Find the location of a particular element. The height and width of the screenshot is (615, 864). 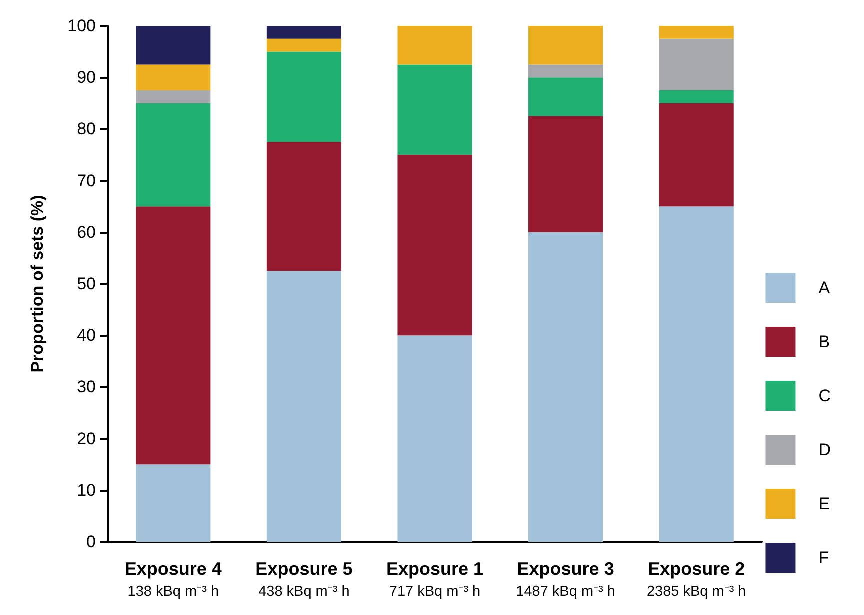

x-tick-label: Exposure 4 138 kBq m⁻³ h is located at coordinates (173, 579).